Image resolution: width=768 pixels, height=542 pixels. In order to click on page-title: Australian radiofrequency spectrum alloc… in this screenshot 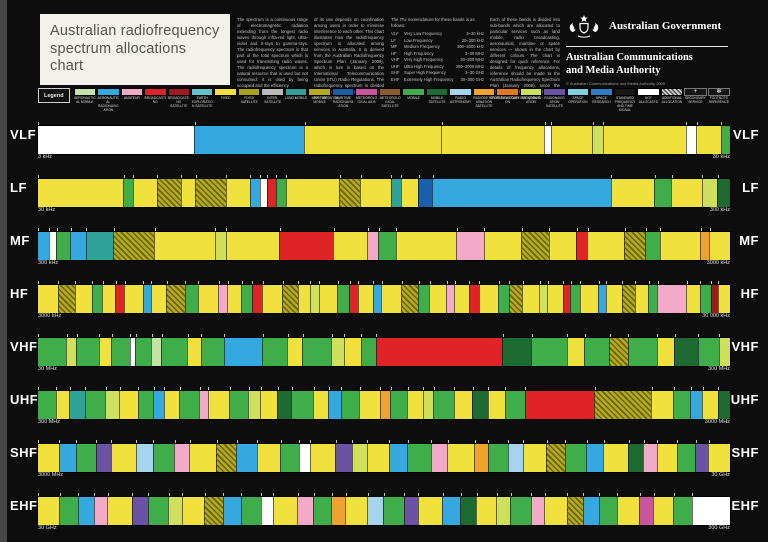, I will do `click(135, 49)`.